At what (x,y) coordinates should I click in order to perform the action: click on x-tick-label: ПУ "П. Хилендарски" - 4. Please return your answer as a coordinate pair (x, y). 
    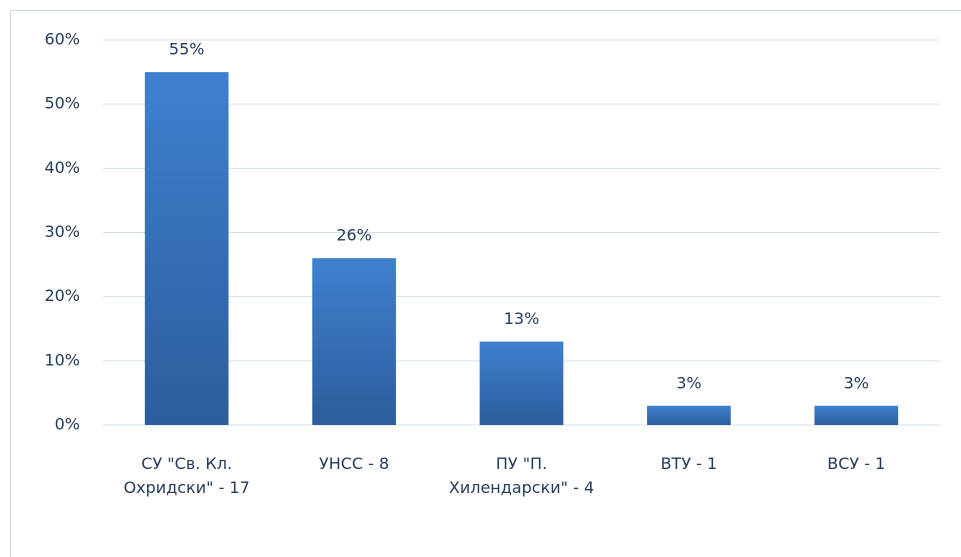
    Looking at the image, I should click on (521, 475).